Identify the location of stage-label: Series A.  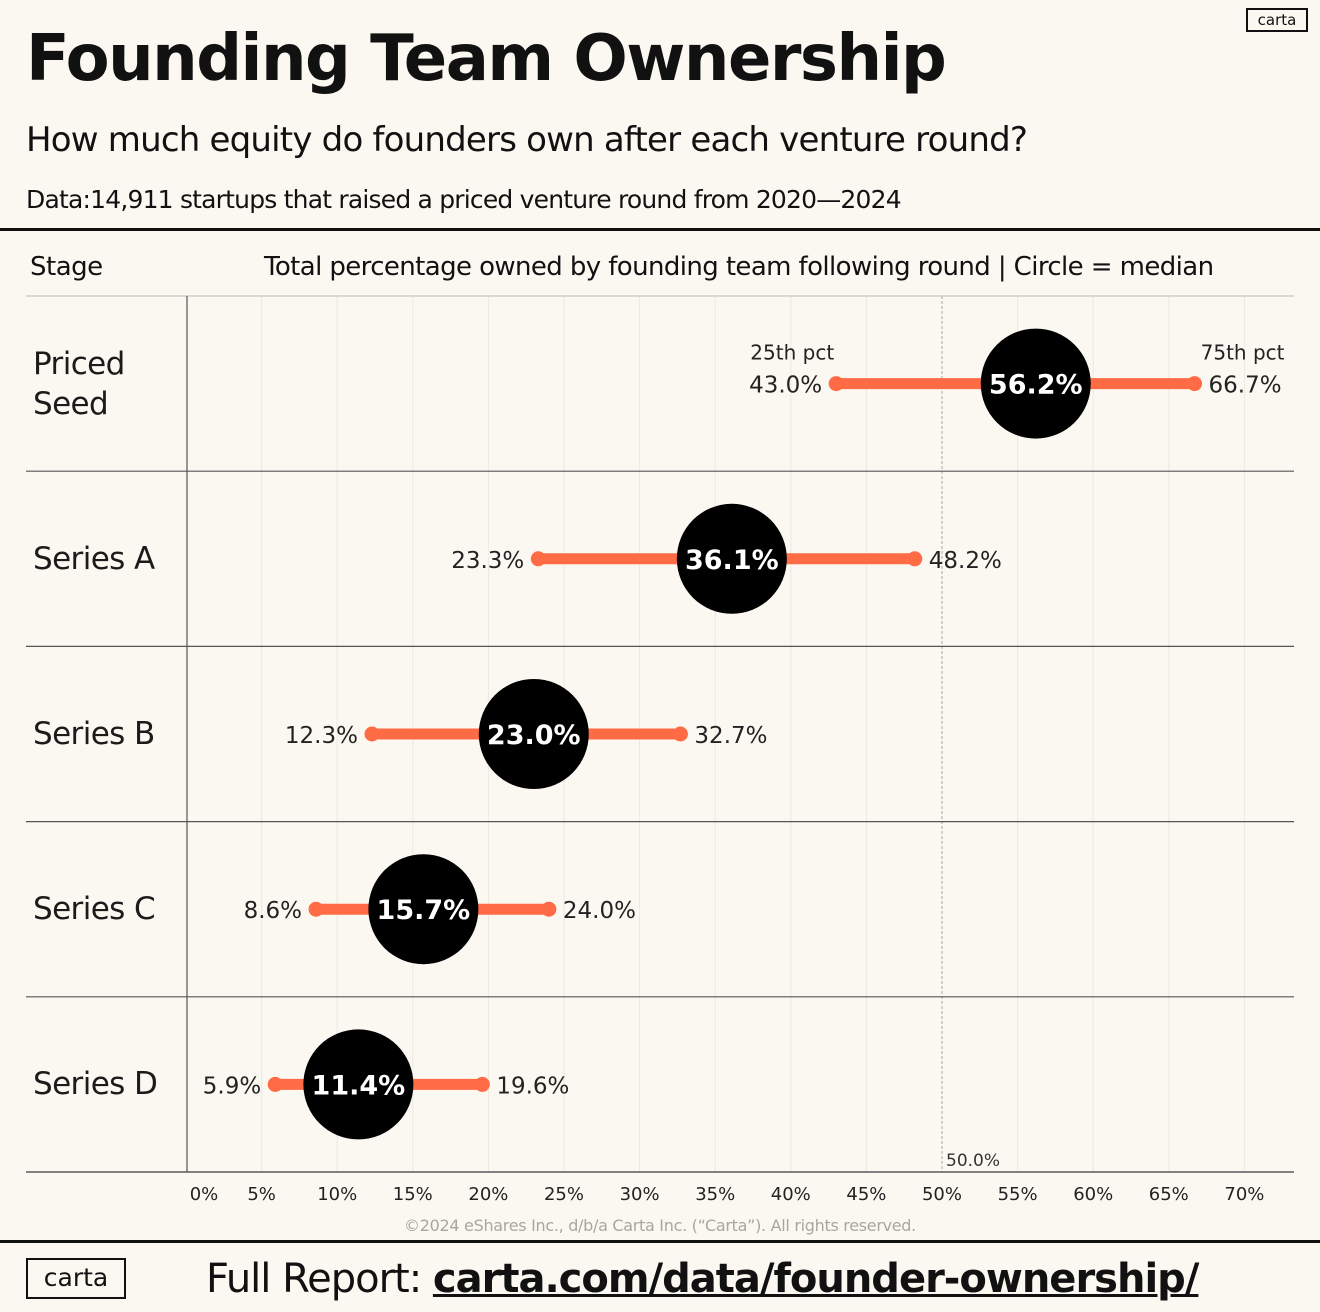
(94, 558).